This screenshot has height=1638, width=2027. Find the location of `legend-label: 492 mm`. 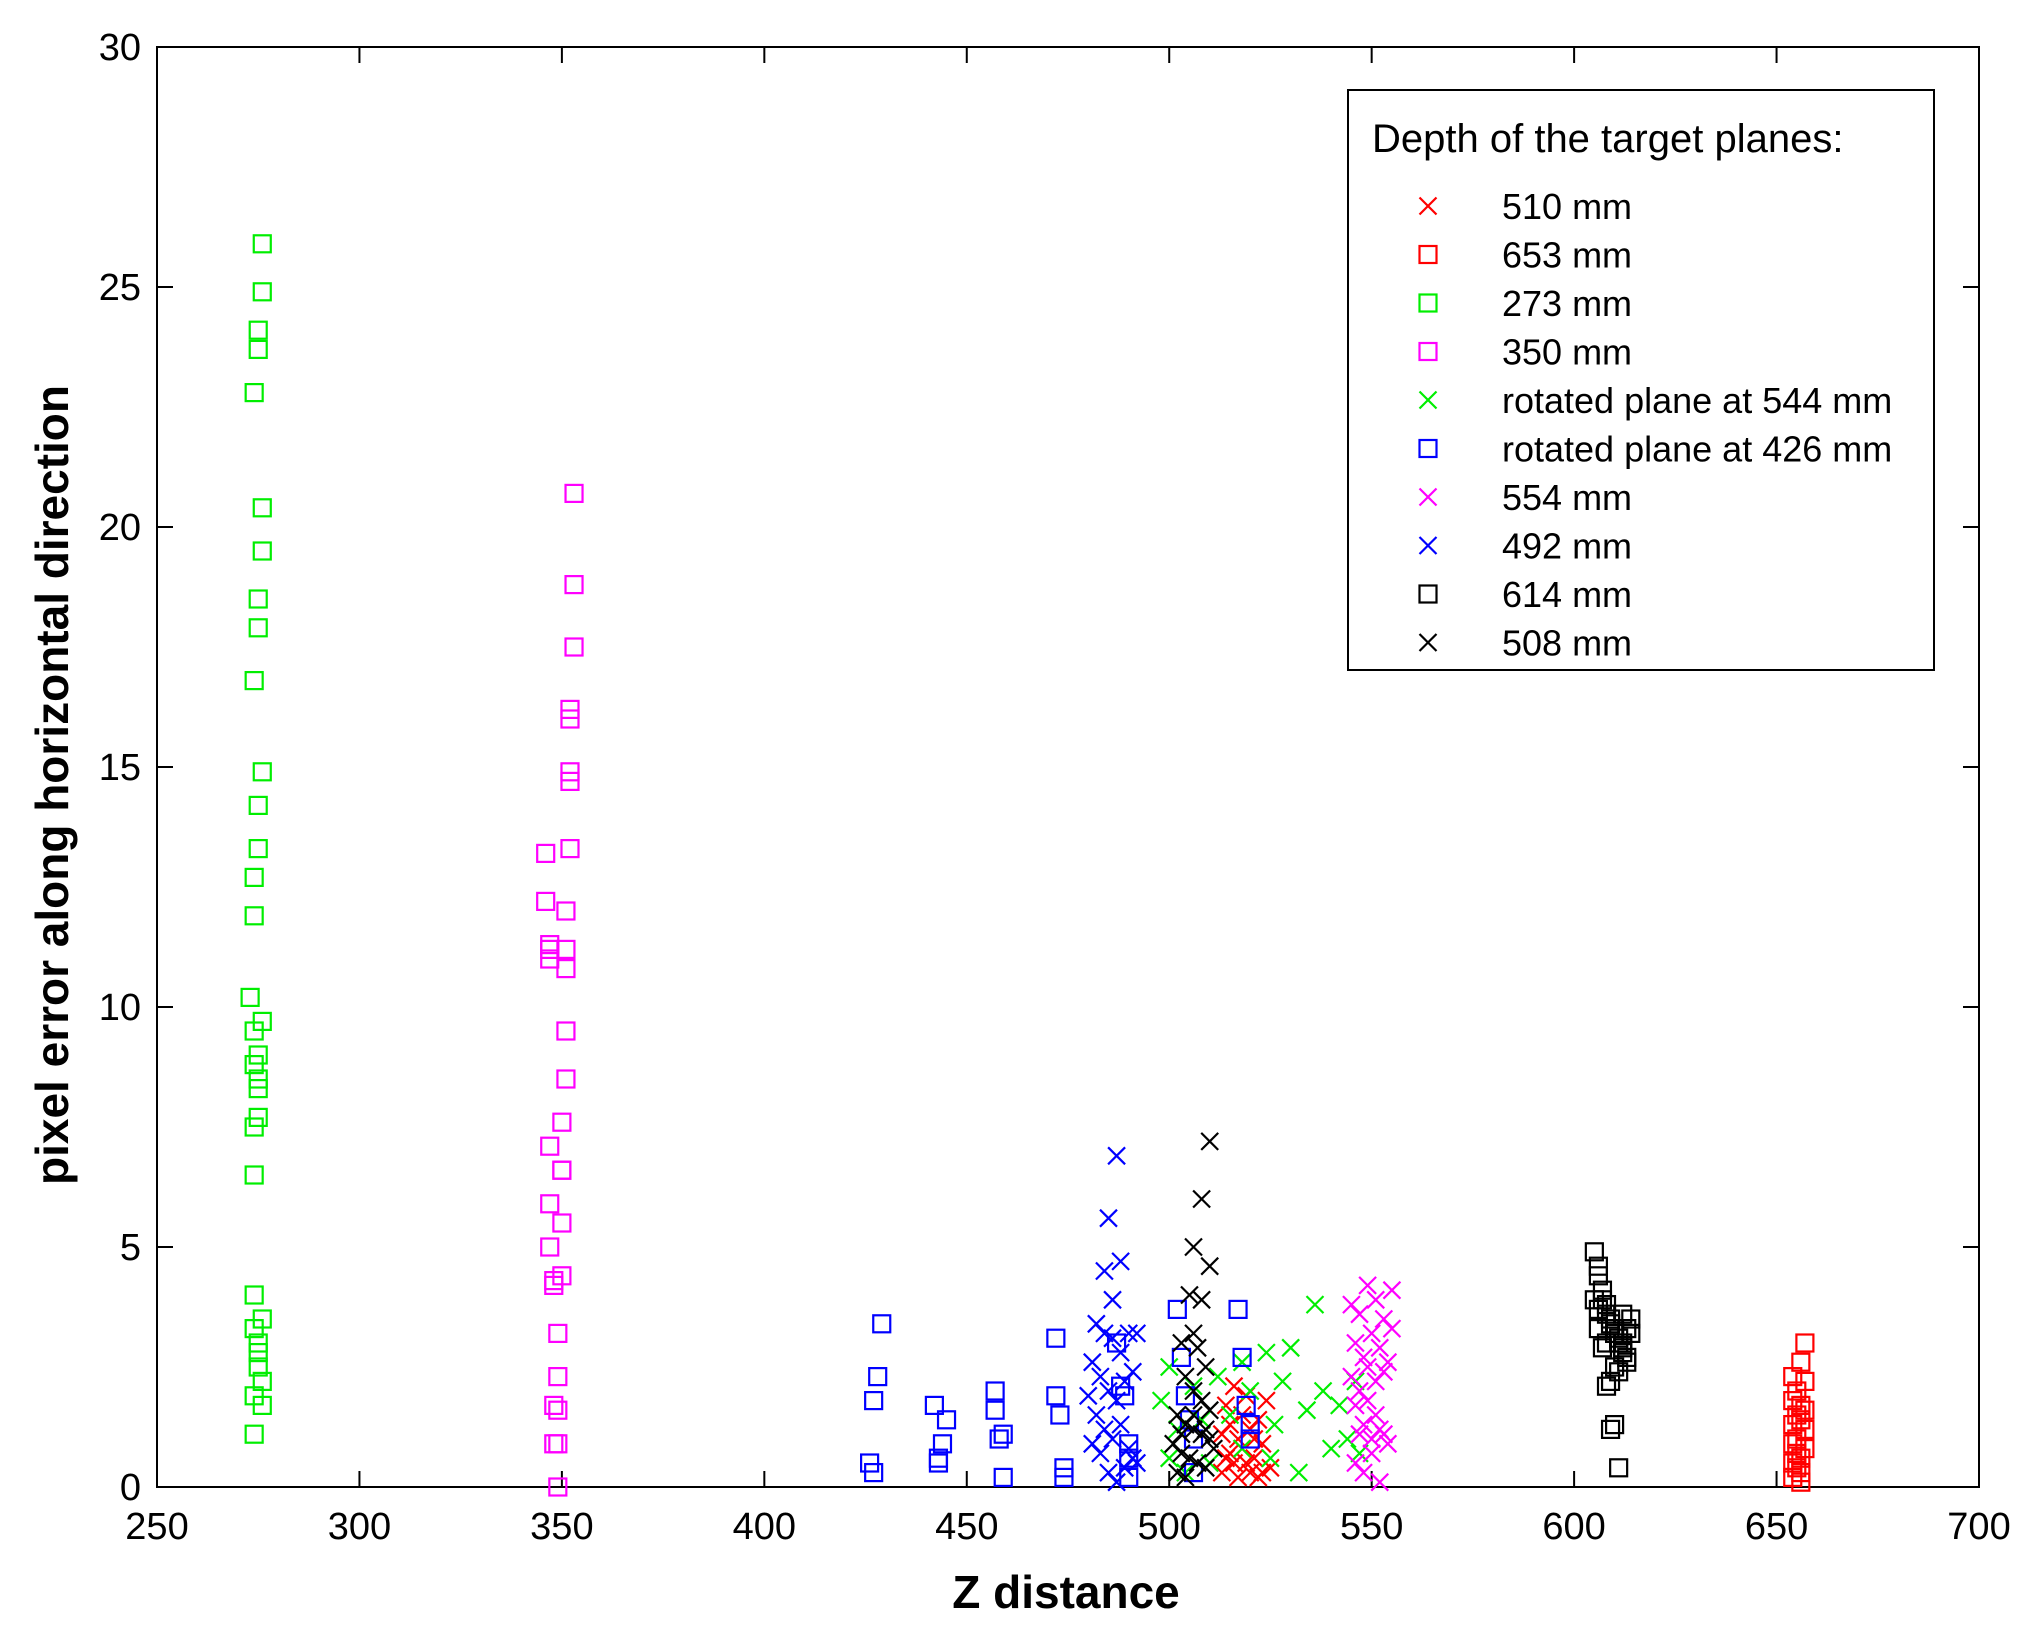

legend-label: 492 mm is located at coordinates (1567, 546).